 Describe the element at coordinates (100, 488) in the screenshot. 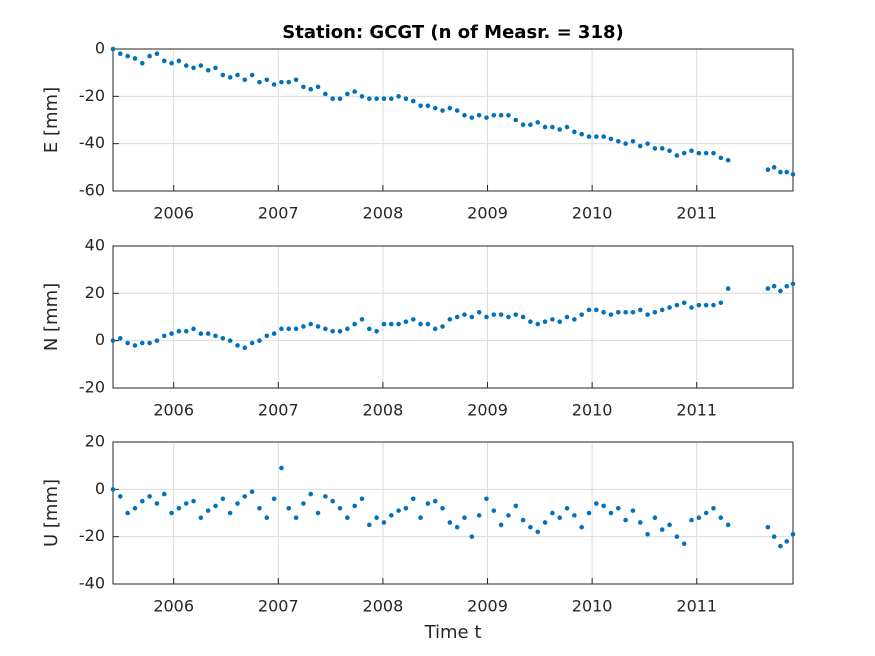

I see `y-tick-label: 0` at that location.